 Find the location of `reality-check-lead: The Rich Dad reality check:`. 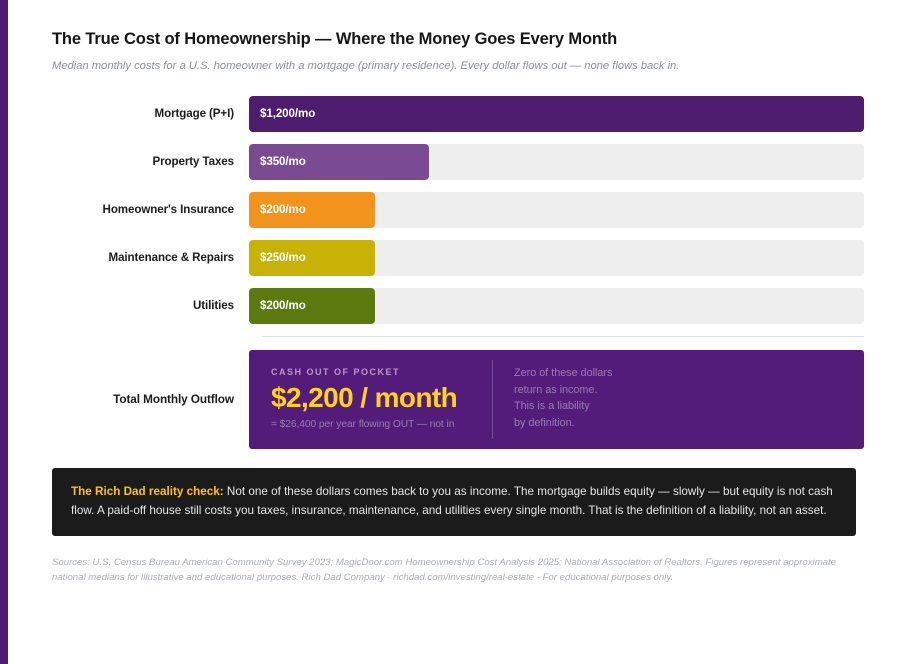

reality-check-lead: The Rich Dad reality check: is located at coordinates (147, 491).